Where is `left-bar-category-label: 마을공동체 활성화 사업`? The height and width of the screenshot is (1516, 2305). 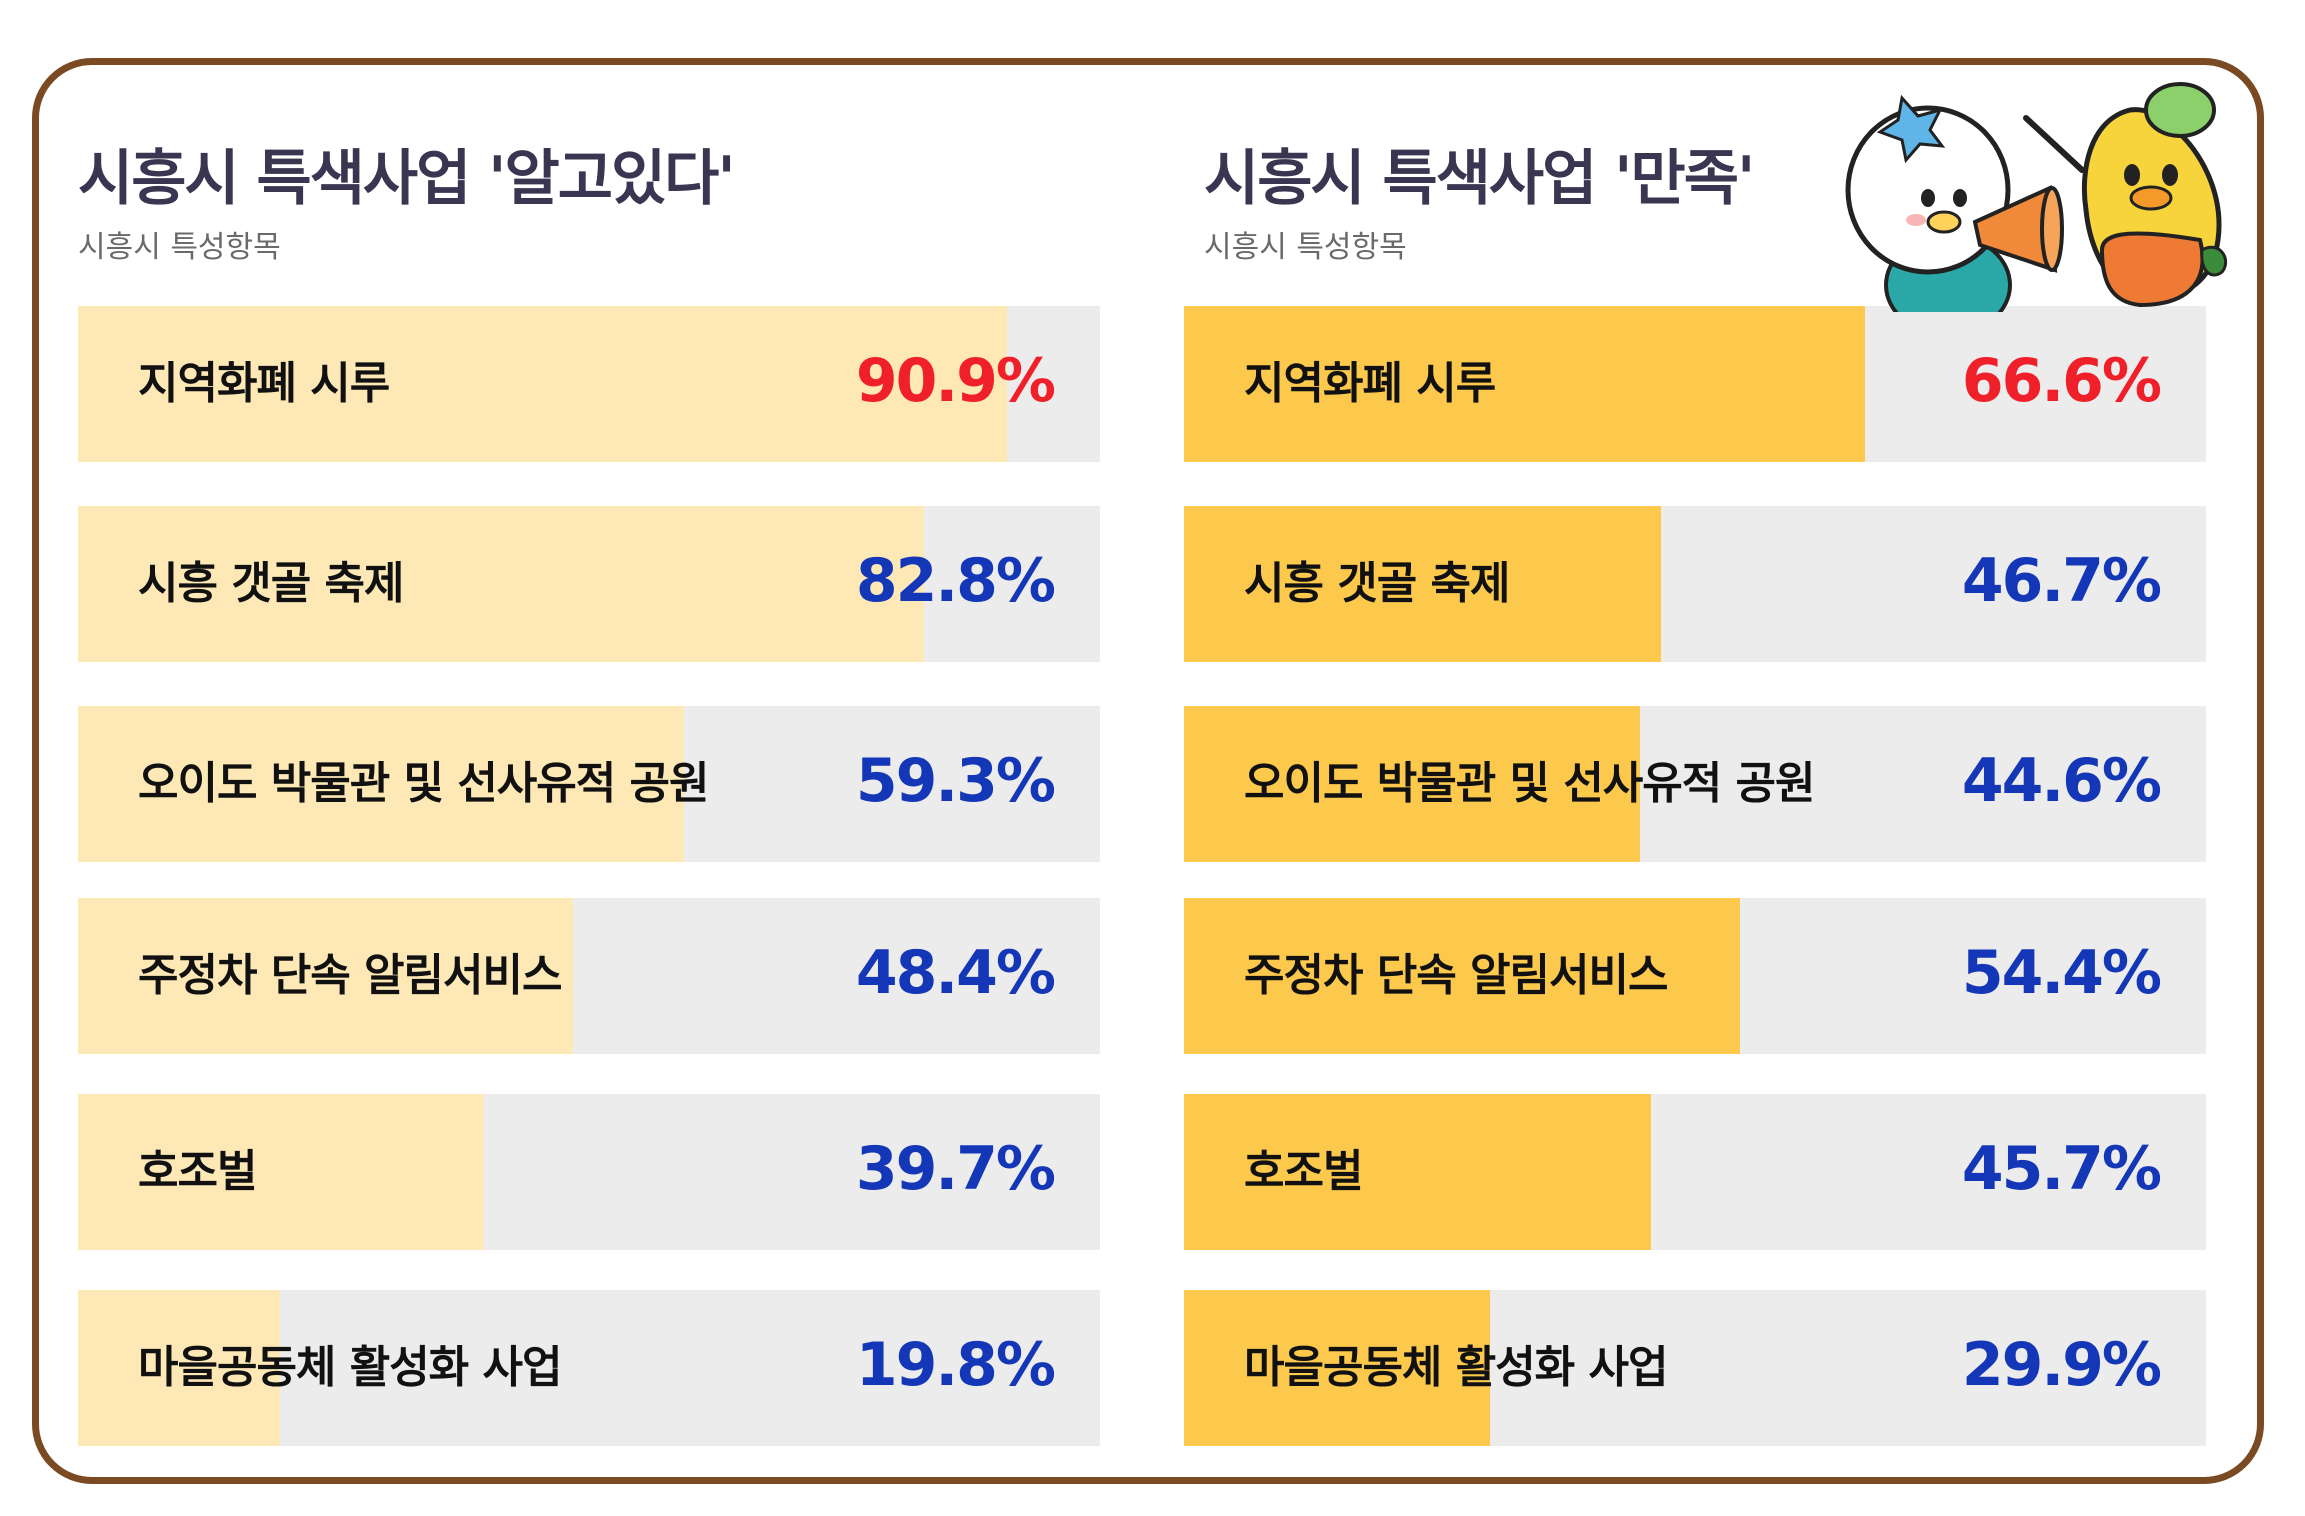
left-bar-category-label: 마을공동체 활성화 사업 is located at coordinates (350, 1367).